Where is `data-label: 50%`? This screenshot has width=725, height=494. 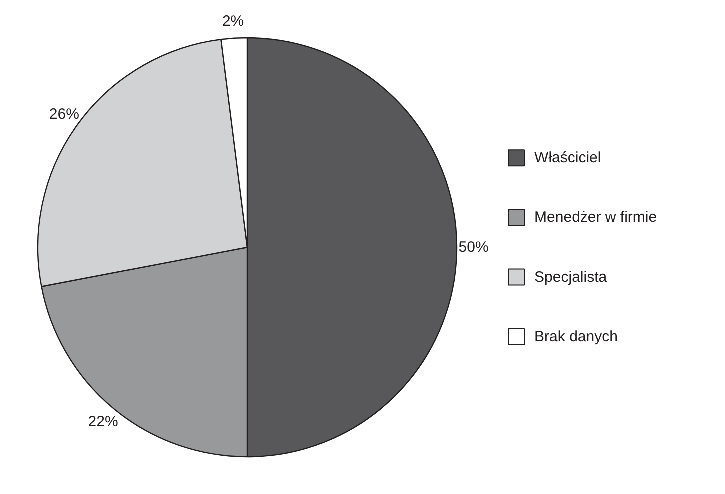 data-label: 50% is located at coordinates (473, 247).